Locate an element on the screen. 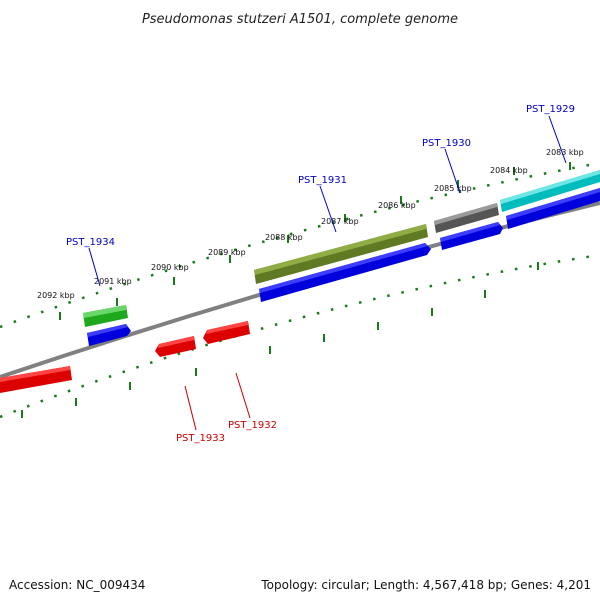 The width and height of the screenshot is (600, 600). tick-label: 2089 kbp is located at coordinates (227, 252).